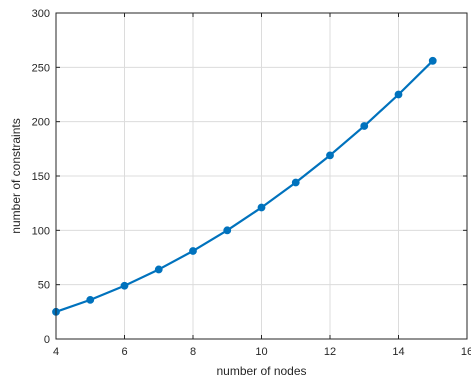 This screenshot has height=381, width=471. Describe the element at coordinates (466, 352) in the screenshot. I see `x-tick-label: 16` at that location.